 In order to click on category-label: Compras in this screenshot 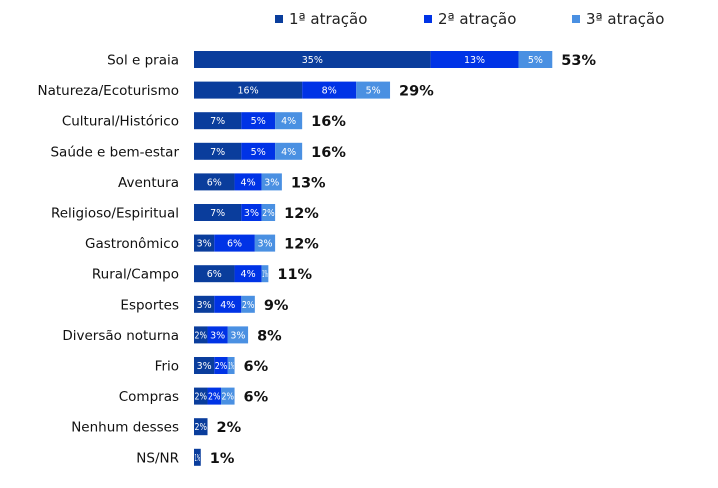, I will do `click(149, 397)`.